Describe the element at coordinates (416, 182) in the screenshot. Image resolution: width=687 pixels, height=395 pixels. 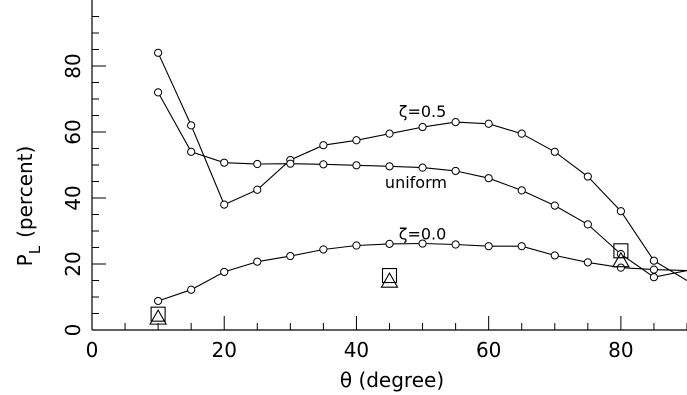
I see `series-annotation-1: uniform` at that location.